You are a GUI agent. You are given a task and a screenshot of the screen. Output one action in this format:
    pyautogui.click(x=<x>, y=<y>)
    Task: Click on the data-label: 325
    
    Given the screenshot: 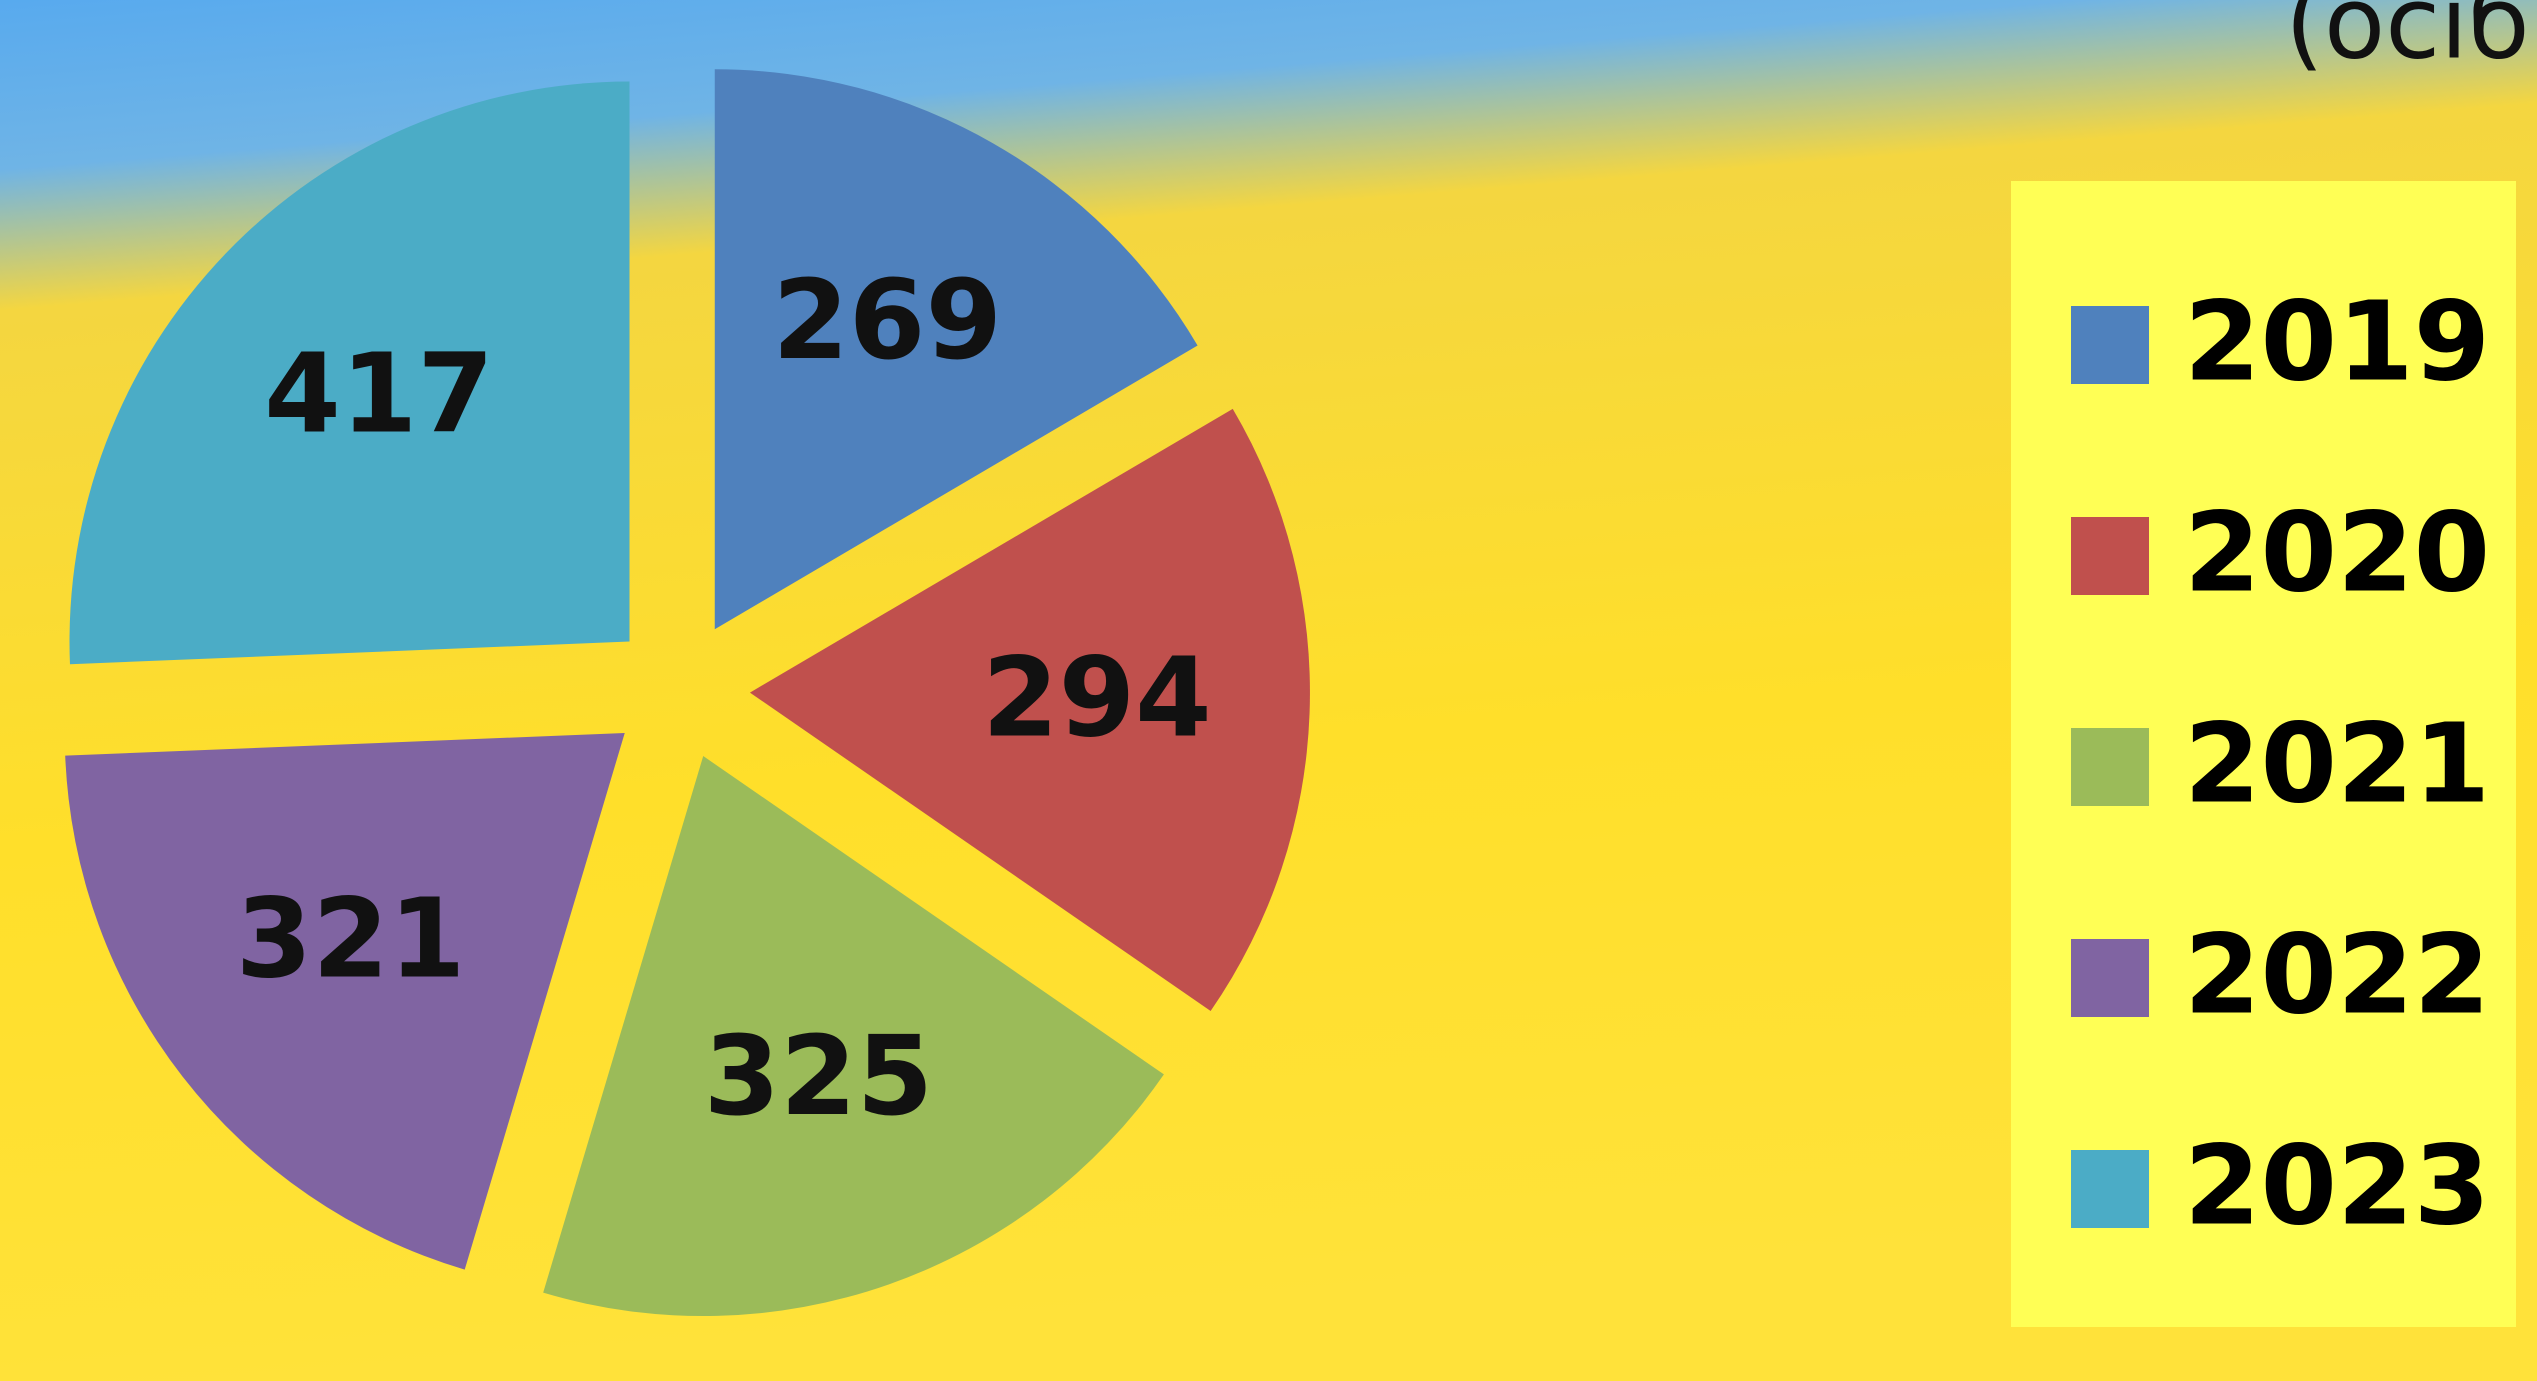 What is the action you would take?
    pyautogui.click(x=819, y=1076)
    